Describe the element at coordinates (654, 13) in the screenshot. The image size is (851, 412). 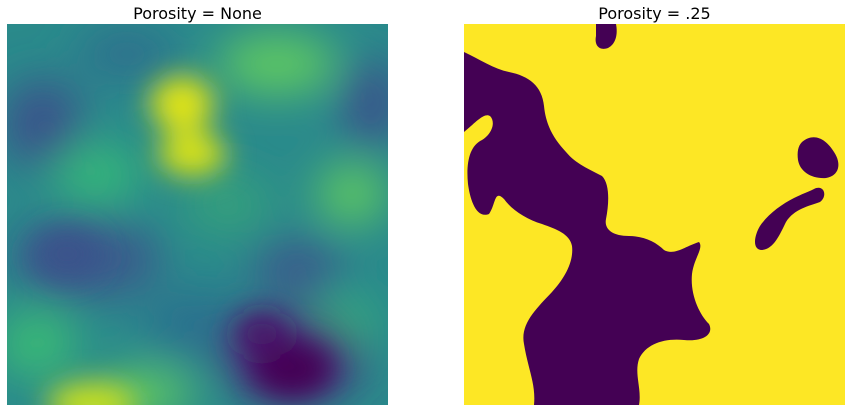
I see `panel-title: Porosity = .25` at that location.